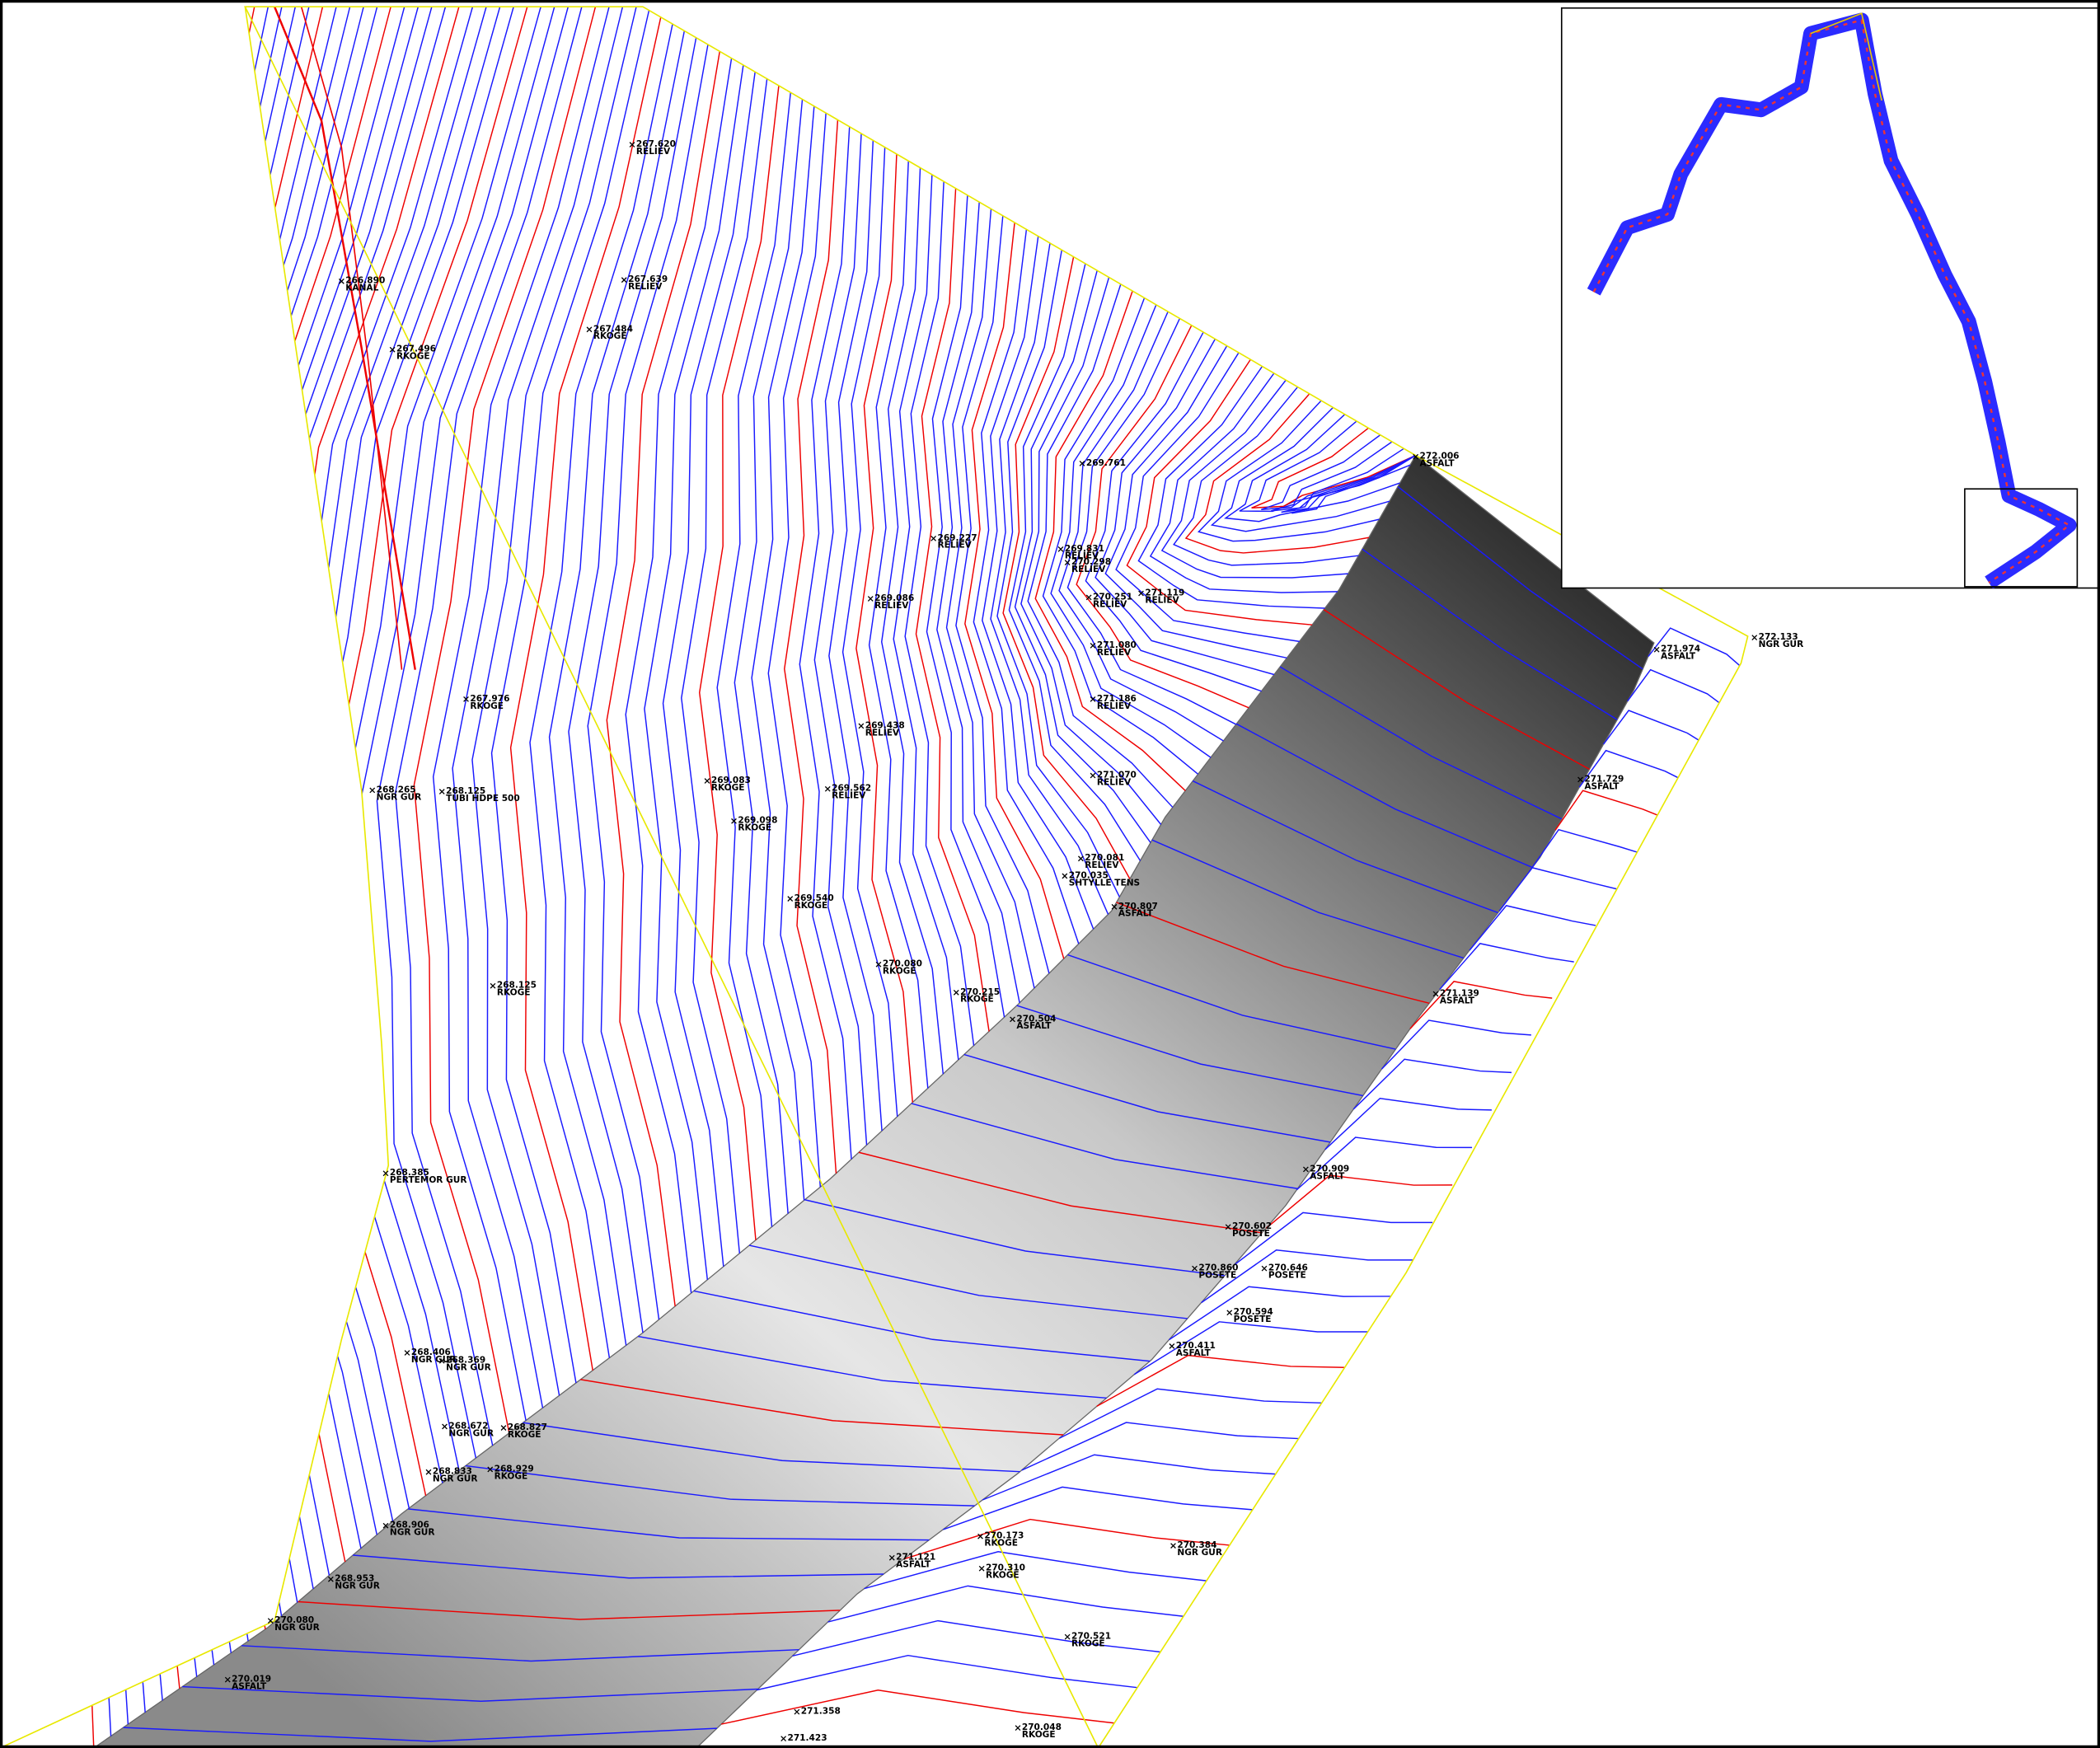 This screenshot has width=2100, height=1748. I want to click on point-elevation: 269.227, so click(957, 538).